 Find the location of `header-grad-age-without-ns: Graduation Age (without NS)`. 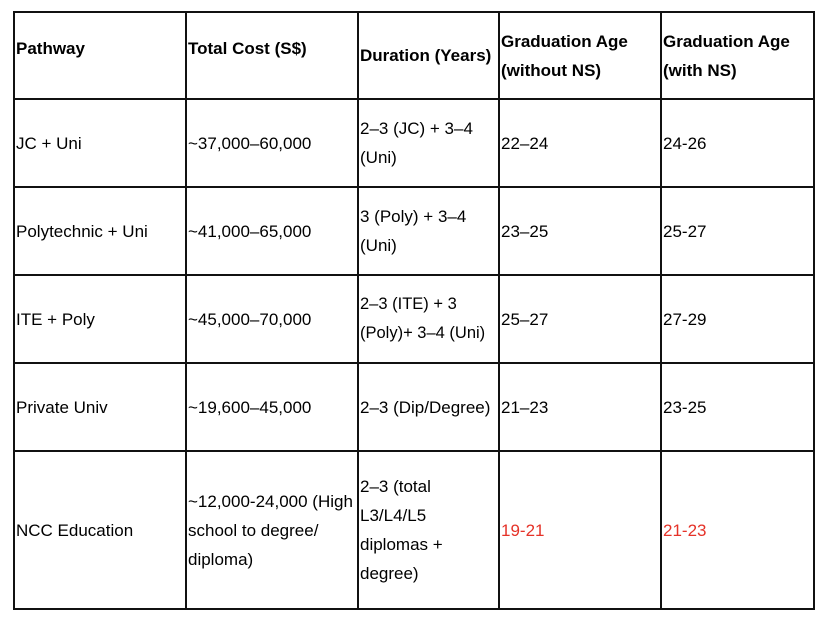

header-grad-age-without-ns: Graduation Age (without NS) is located at coordinates (580, 55).